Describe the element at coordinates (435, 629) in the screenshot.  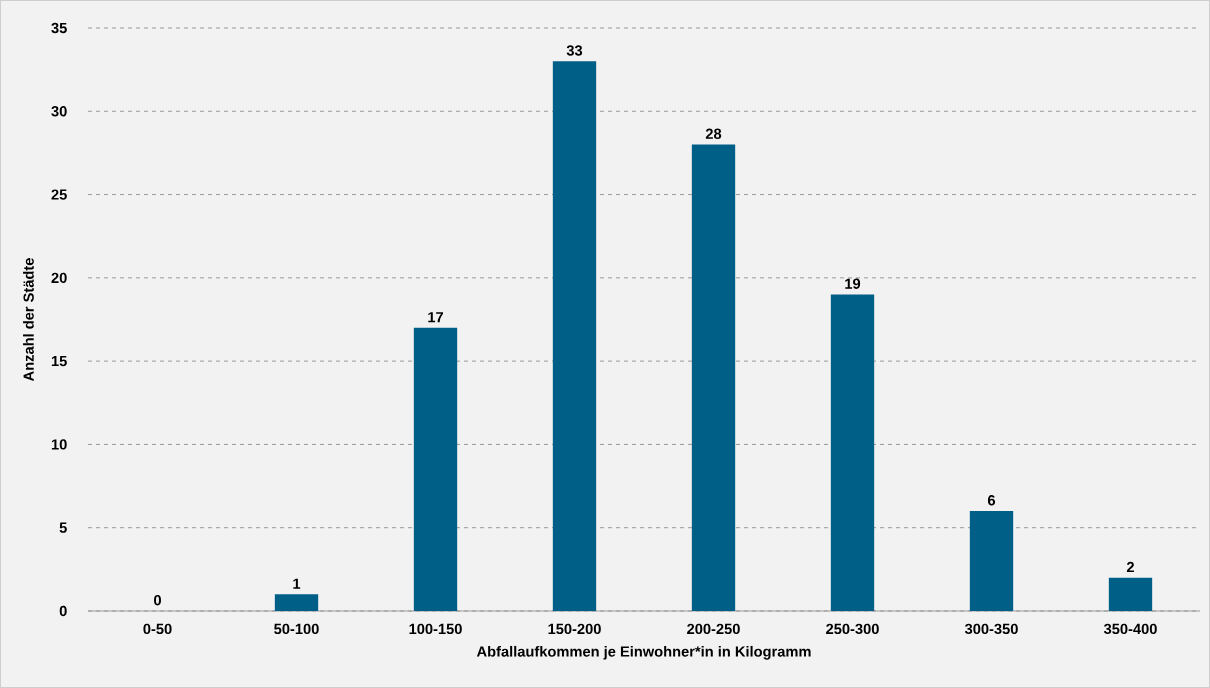
I see `x-tick-label: 100-150` at that location.